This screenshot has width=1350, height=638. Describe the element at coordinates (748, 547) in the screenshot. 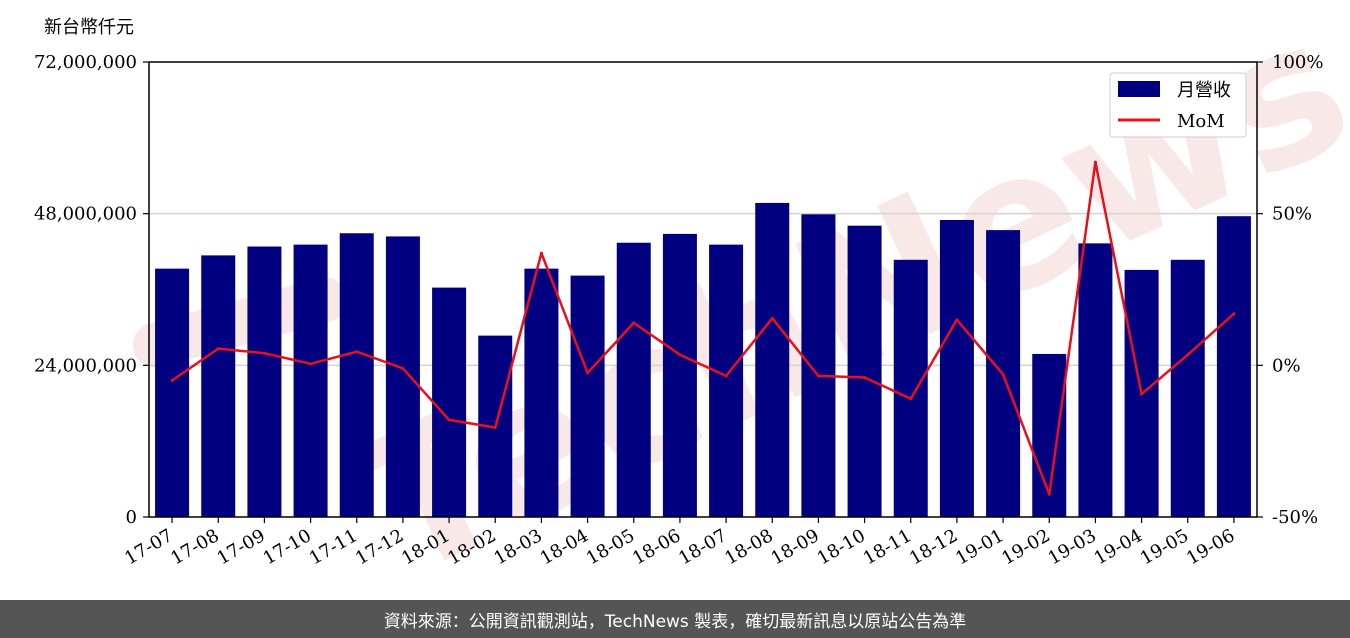

I see `x-tick-label: 18-08` at that location.